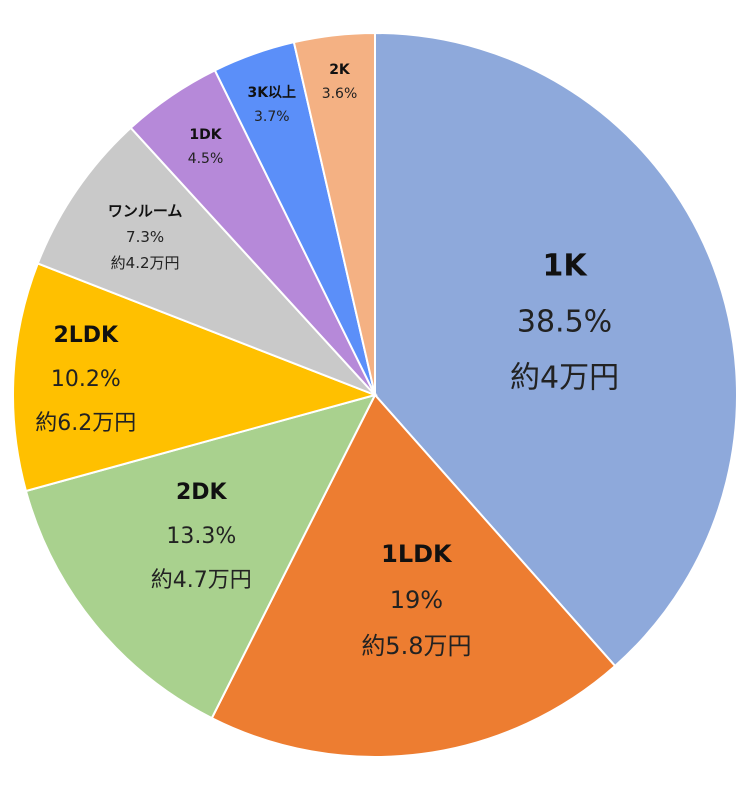 This screenshot has height=785, width=750. Describe the element at coordinates (416, 646) in the screenshot. I see `slice-price-label: 約5.8万円` at that location.